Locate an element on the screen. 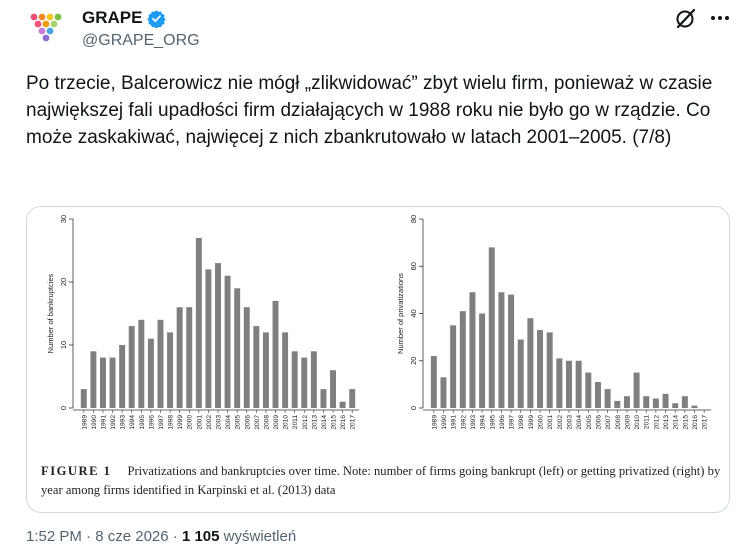 This screenshot has width=751, height=553. more-options-button is located at coordinates (720, 18).